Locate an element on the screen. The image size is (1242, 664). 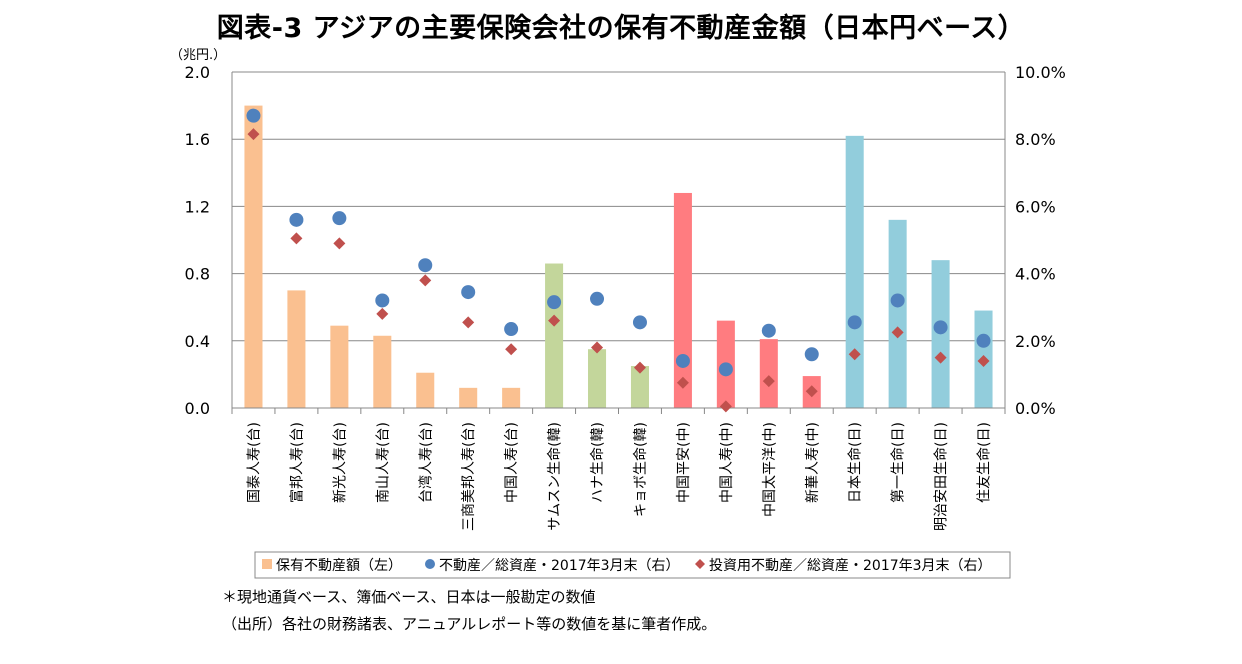
legend-diamond-swatch is located at coordinates (700, 564).